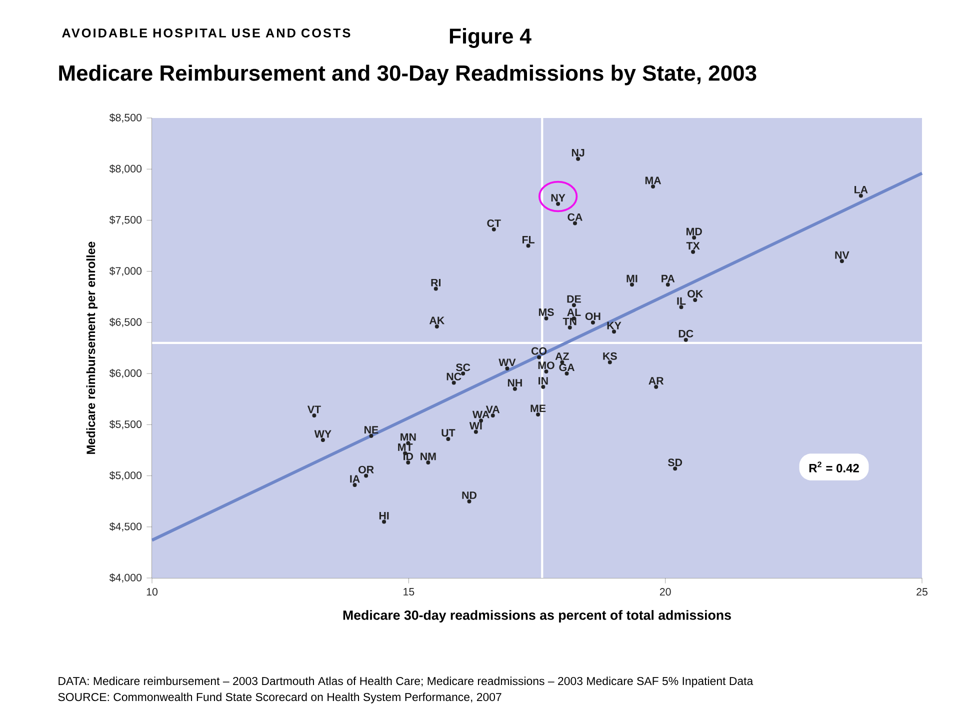 This screenshot has height=726, width=960. What do you see at coordinates (693, 246) in the screenshot?
I see `data-label: TX` at bounding box center [693, 246].